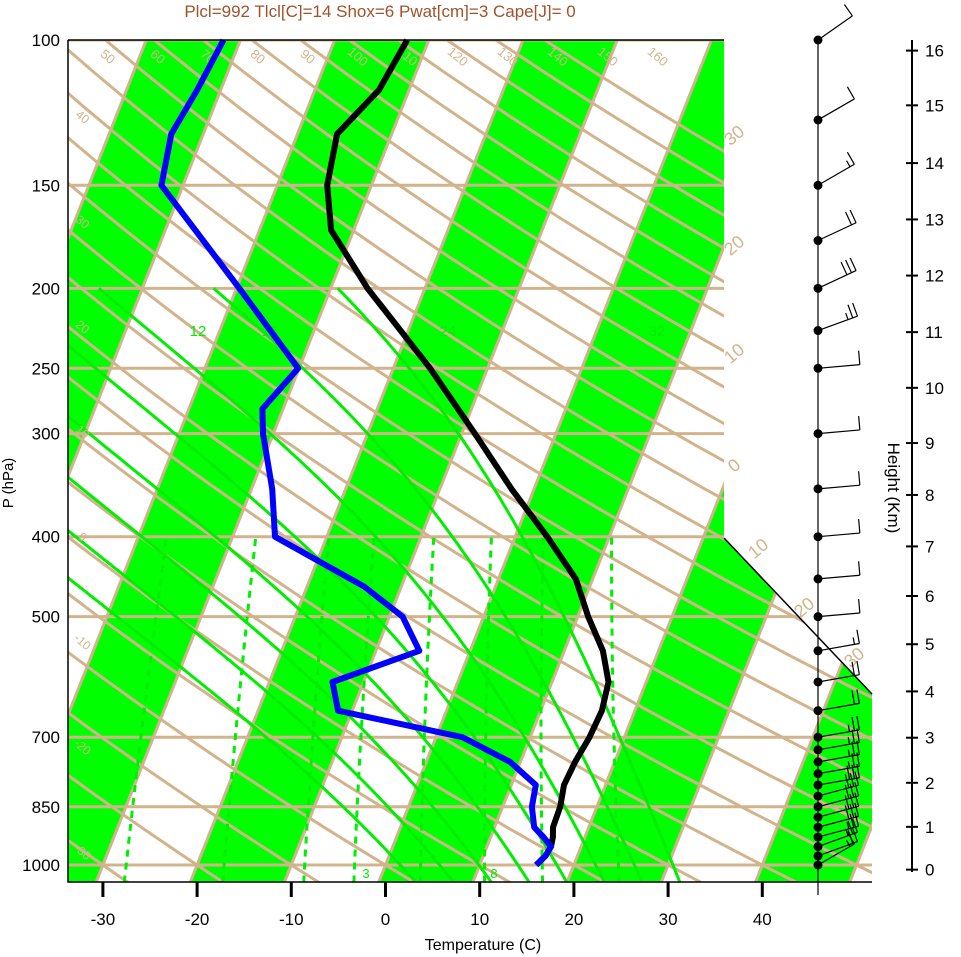 This screenshot has height=957, width=961. I want to click on p-tick-label: 850, so click(46, 807).